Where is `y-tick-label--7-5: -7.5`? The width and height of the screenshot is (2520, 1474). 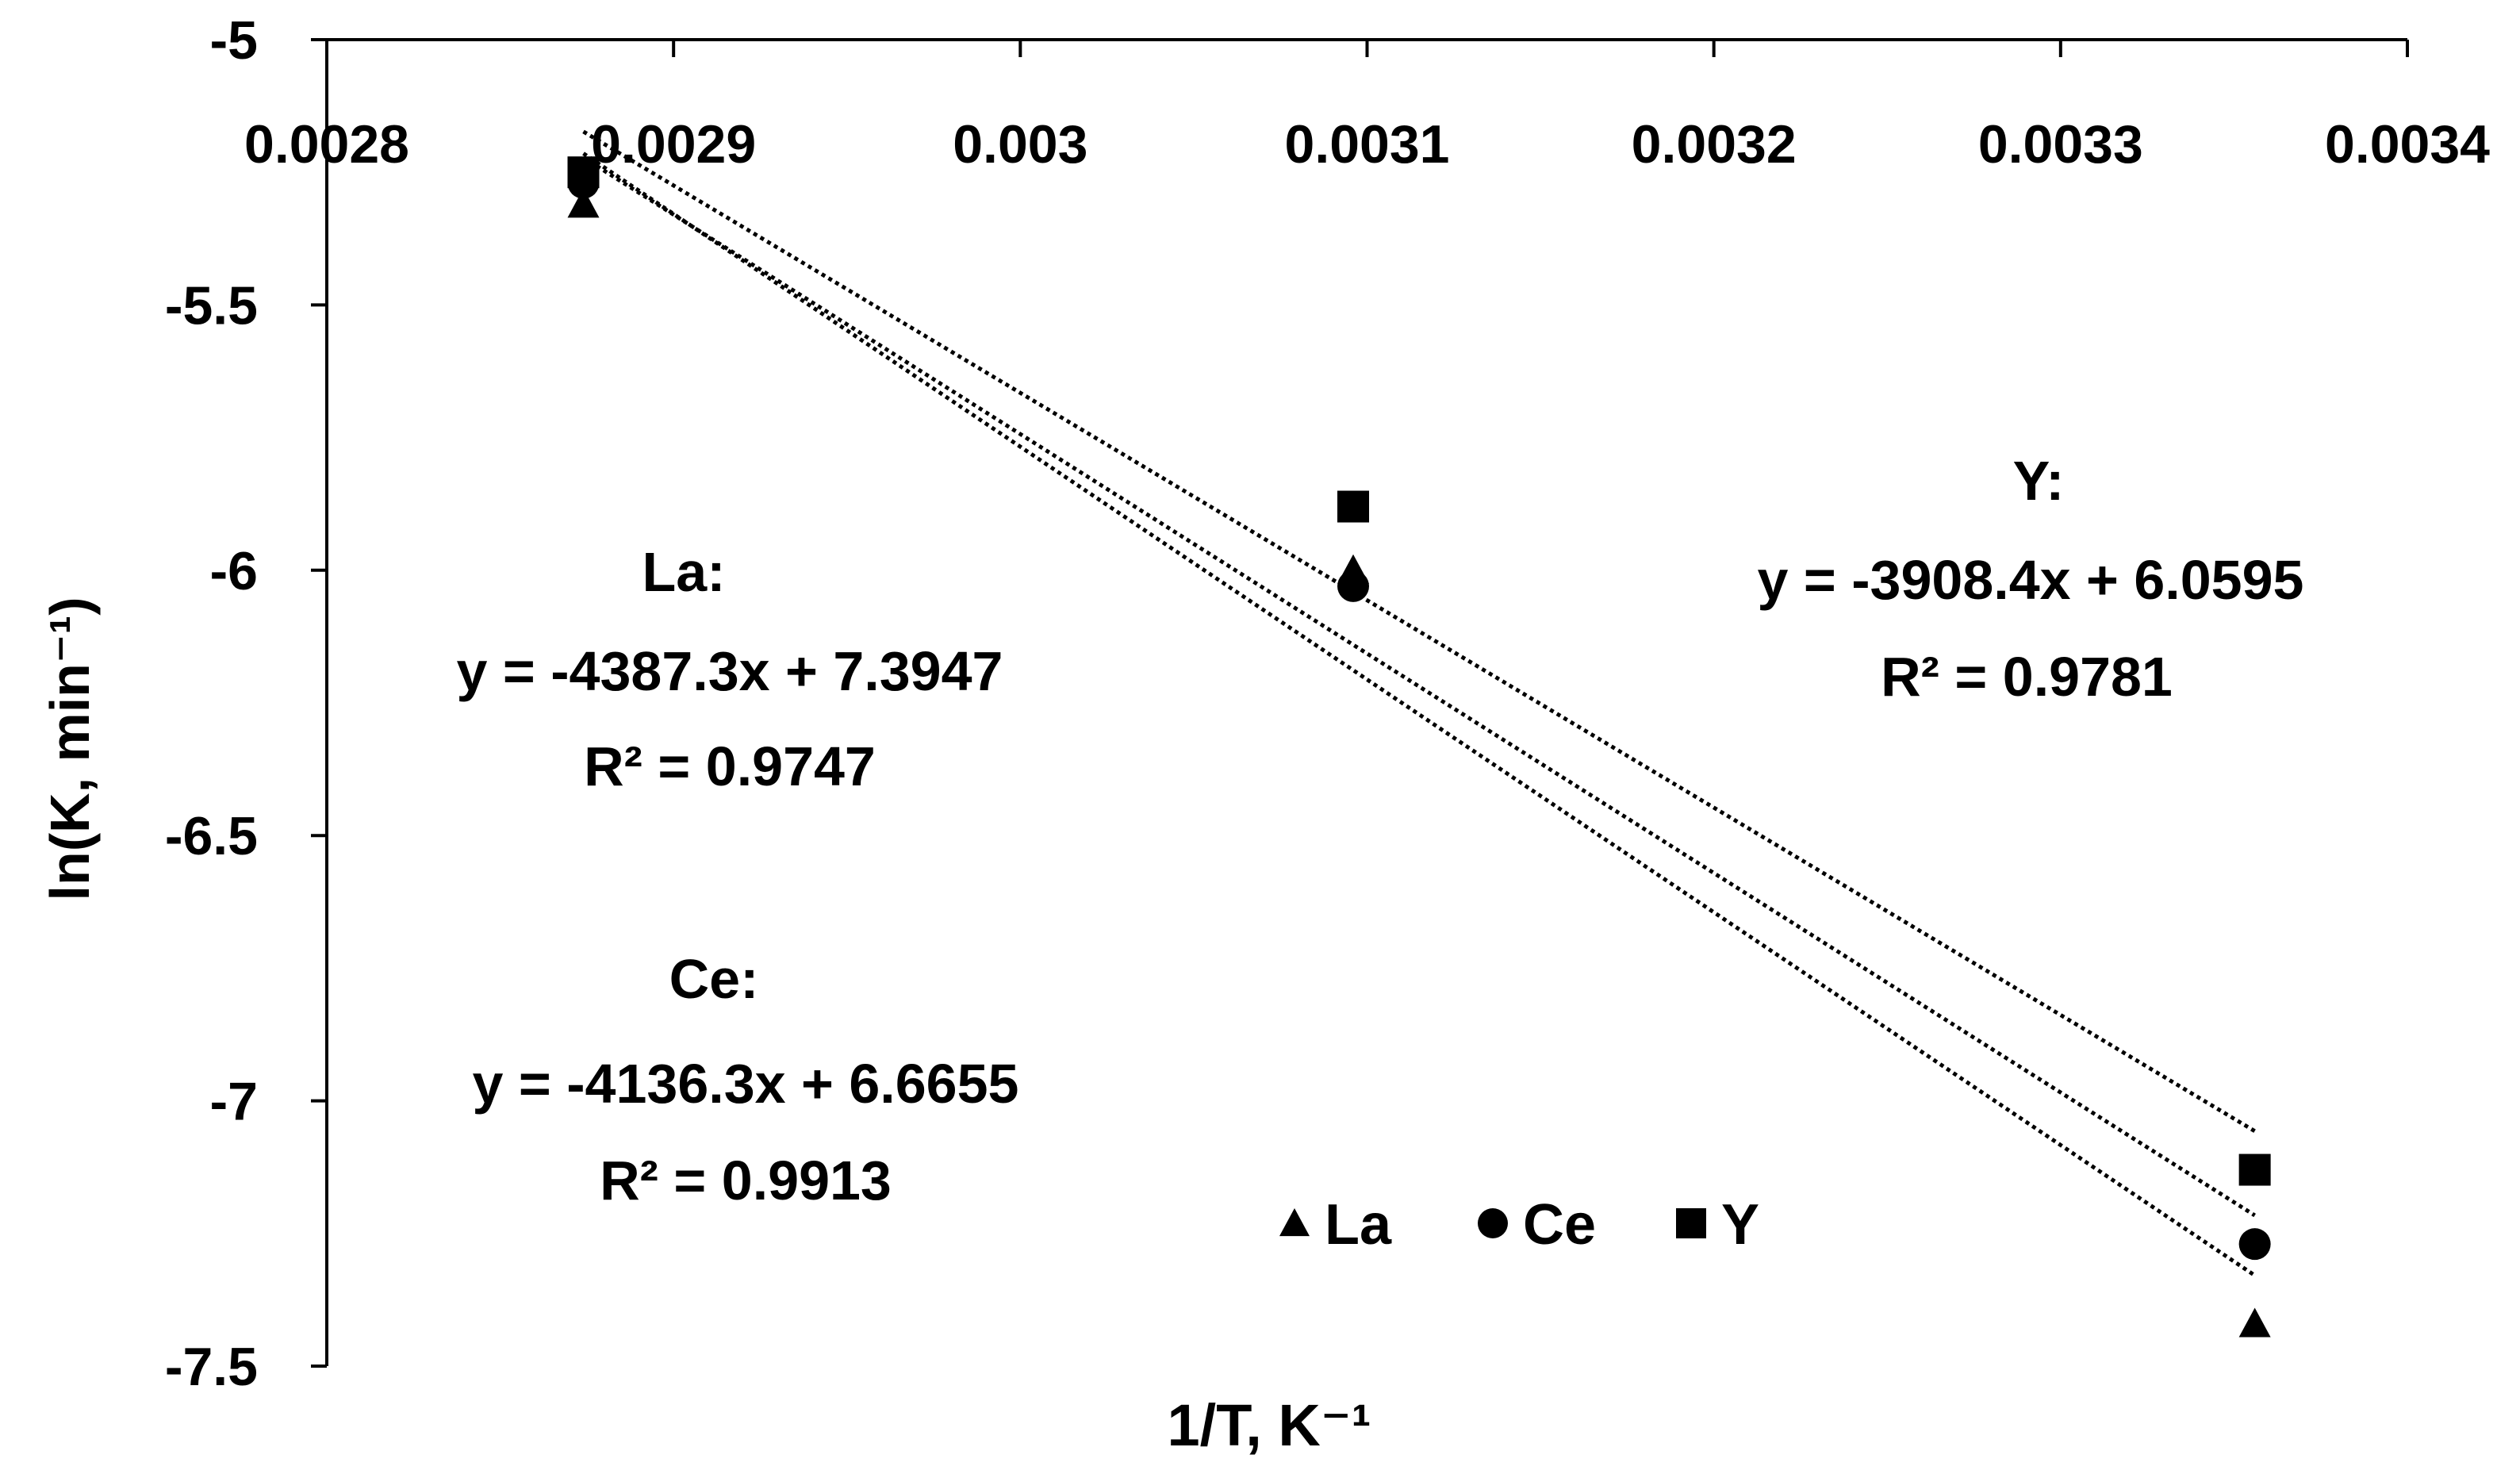 y-tick-label--7-5: -7.5 is located at coordinates (211, 1367).